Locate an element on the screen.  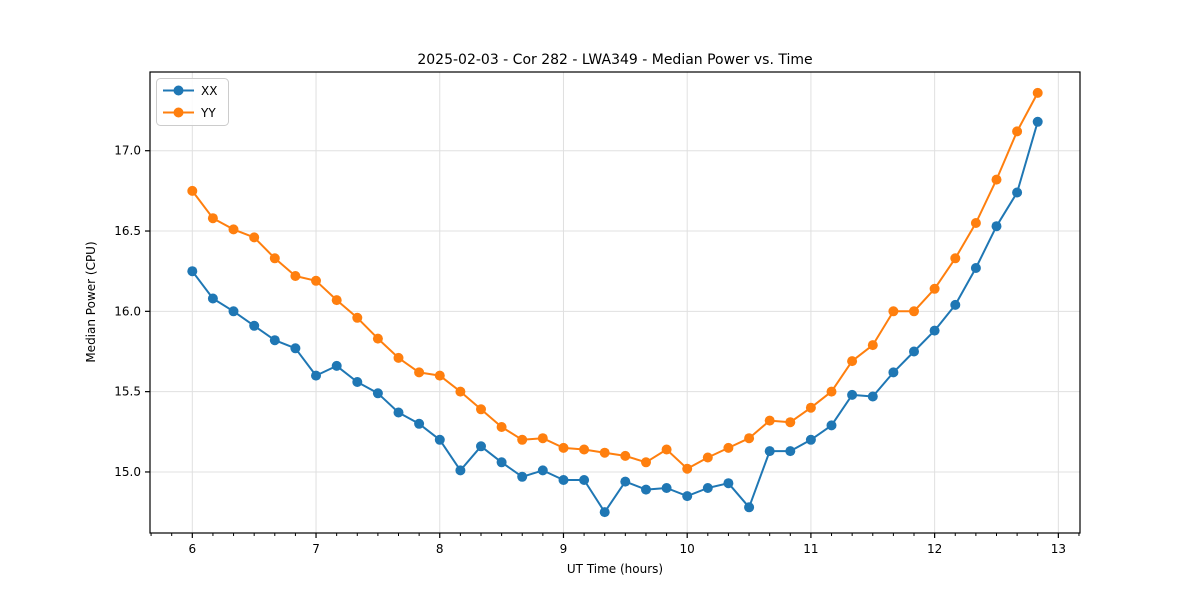
x-tick-label: 6 is located at coordinates (192, 549).